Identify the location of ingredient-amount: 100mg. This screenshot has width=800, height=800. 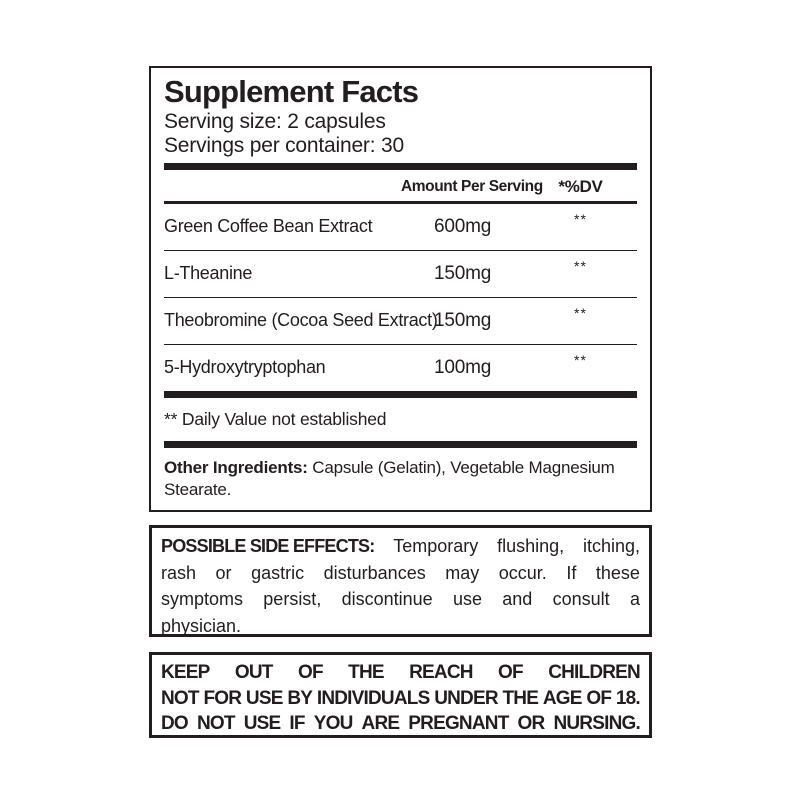
(463, 367).